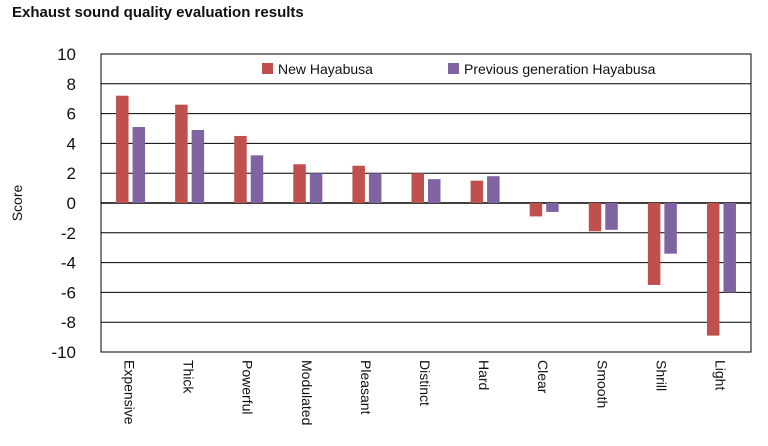 This screenshot has width=768, height=446. I want to click on y-axis-title: Score, so click(17, 203).